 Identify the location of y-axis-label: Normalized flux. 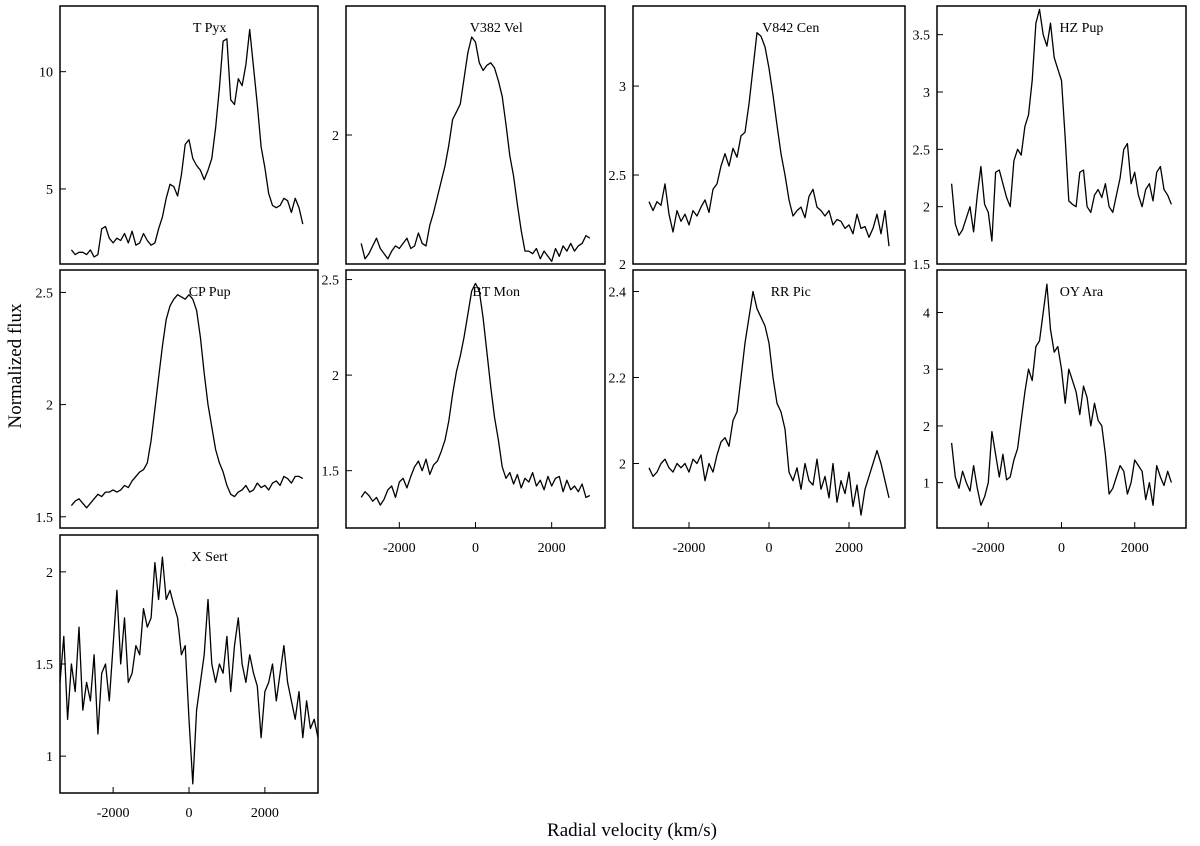
(15, 366).